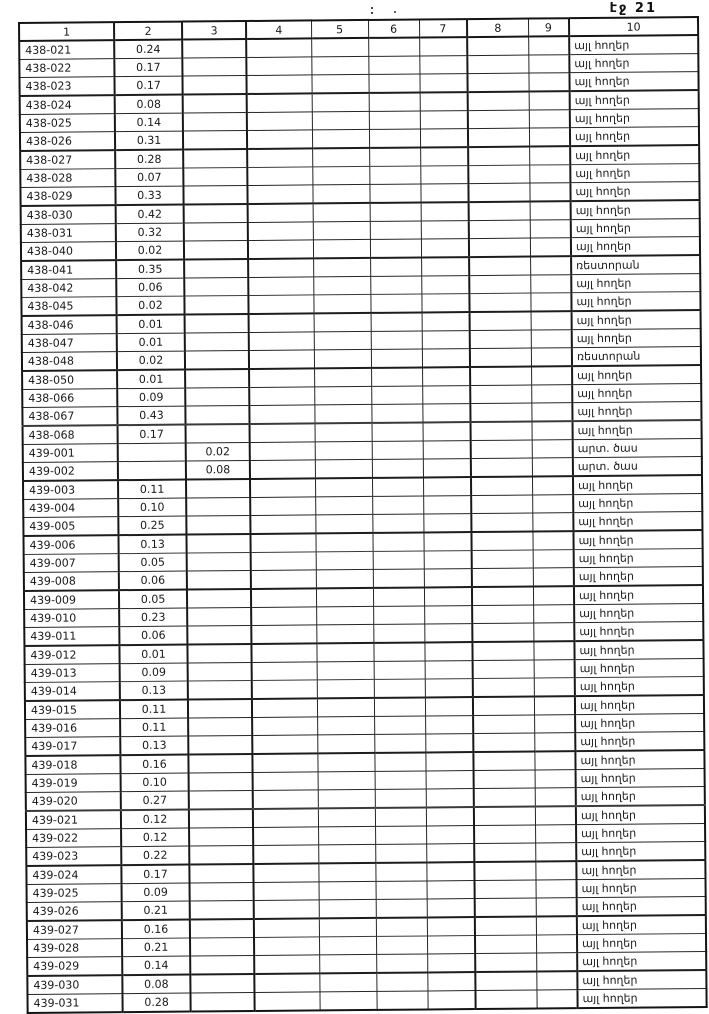 Image resolution: width=709 pixels, height=1014 pixels. What do you see at coordinates (393, 28) in the screenshot?
I see `column-header-6: 6` at bounding box center [393, 28].